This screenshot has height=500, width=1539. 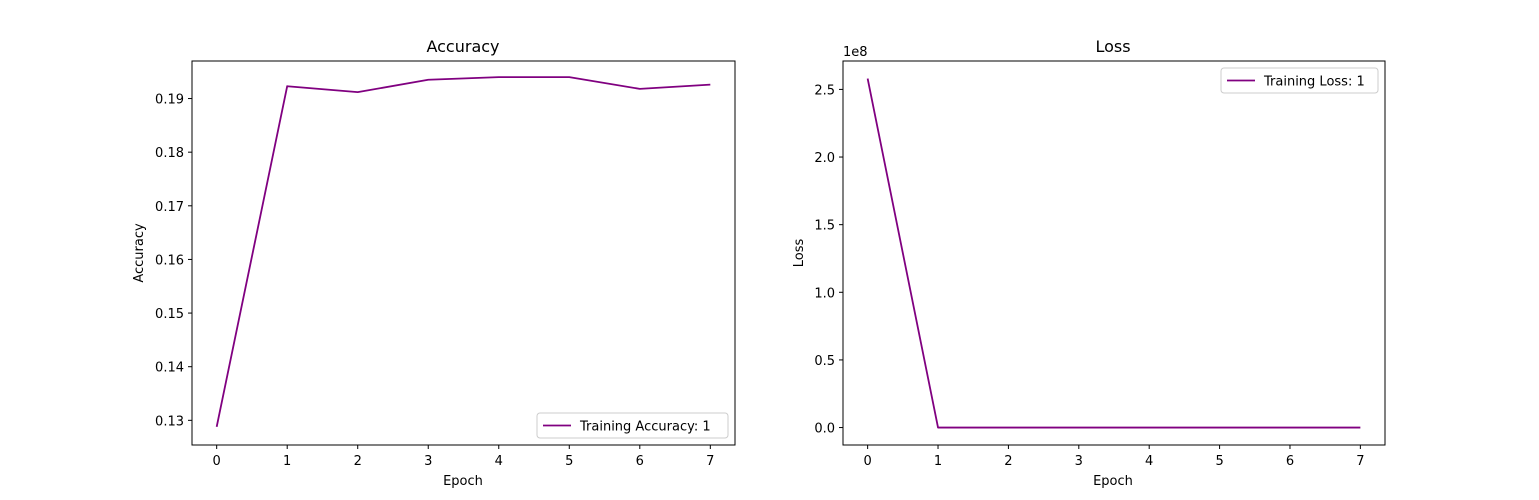 What do you see at coordinates (169, 100) in the screenshot?
I see `accuracy-y-tick-label-6: 0.19` at bounding box center [169, 100].